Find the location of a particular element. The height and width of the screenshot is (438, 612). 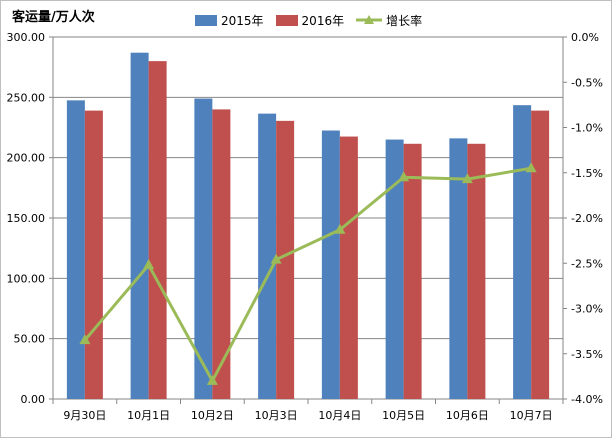

x-tick-label: 10月4日 is located at coordinates (339, 415).